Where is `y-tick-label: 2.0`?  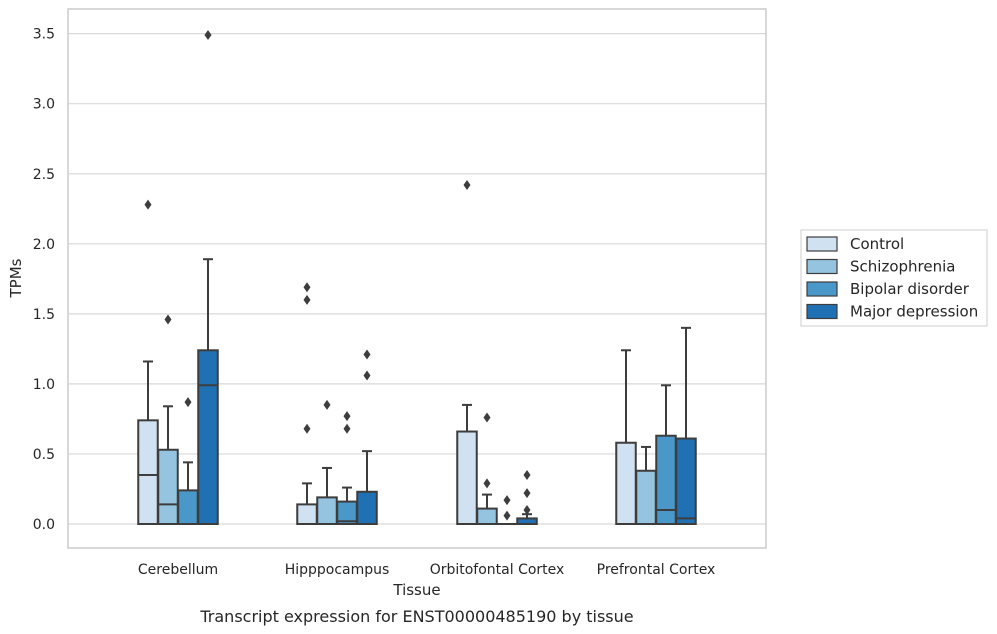
y-tick-label: 2.0 is located at coordinates (44, 245).